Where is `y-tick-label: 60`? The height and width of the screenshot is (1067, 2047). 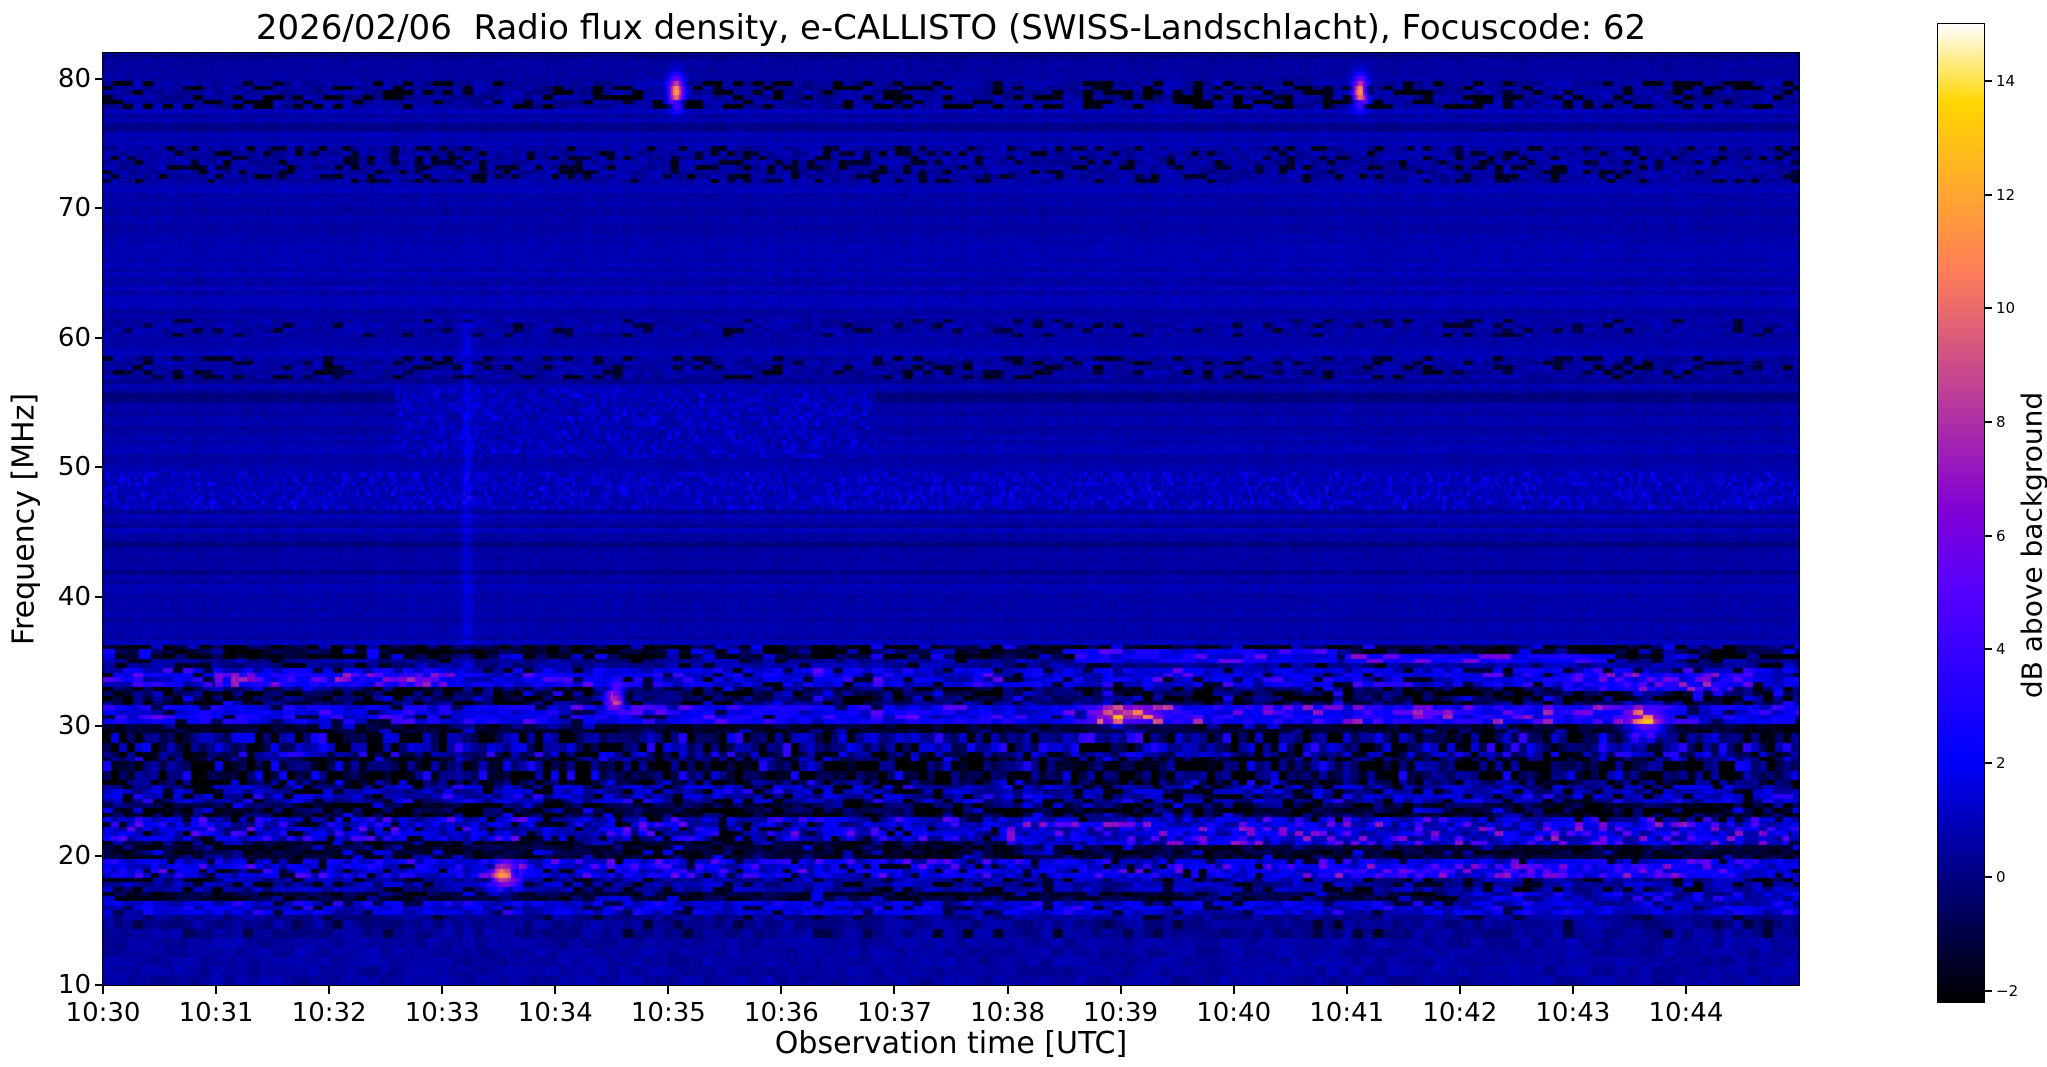
y-tick-label: 60 is located at coordinates (74, 337).